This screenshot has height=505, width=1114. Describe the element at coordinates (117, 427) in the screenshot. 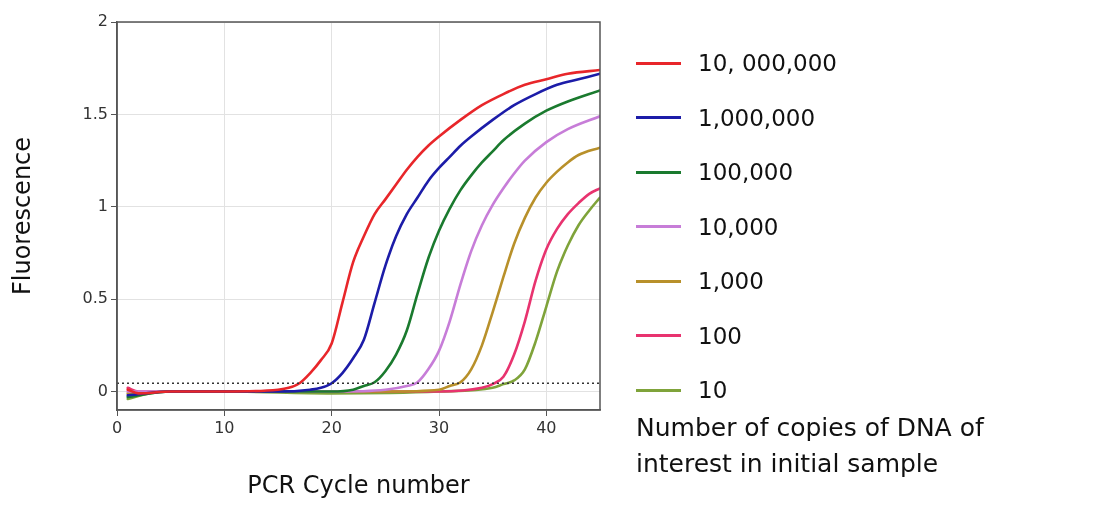

I see `x-tick-label: 0` at that location.